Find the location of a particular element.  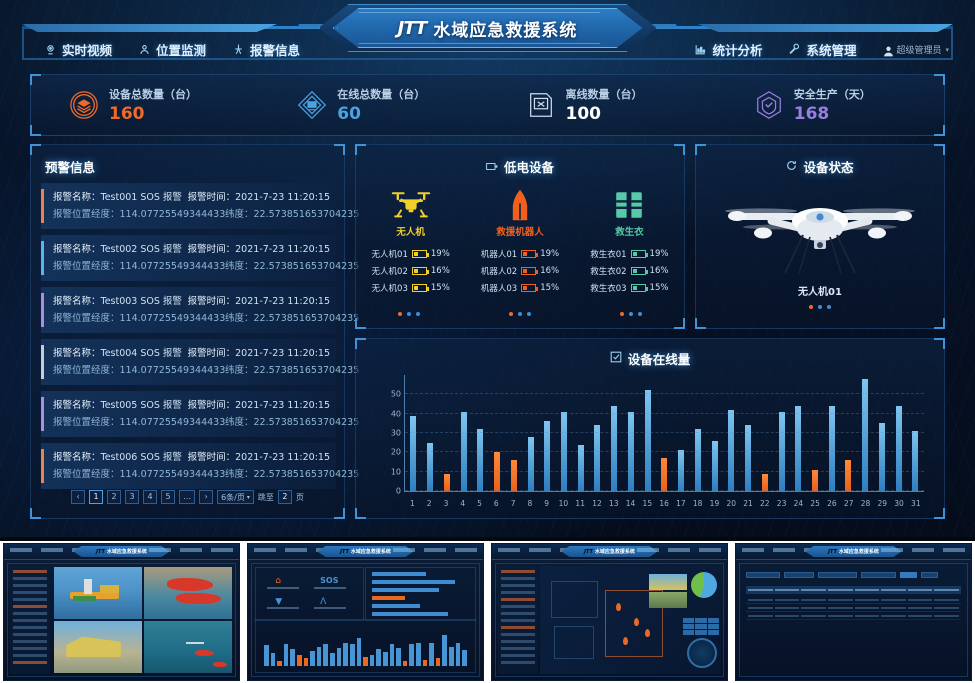

low-battery-carousel-dots is located at coordinates (520, 314).